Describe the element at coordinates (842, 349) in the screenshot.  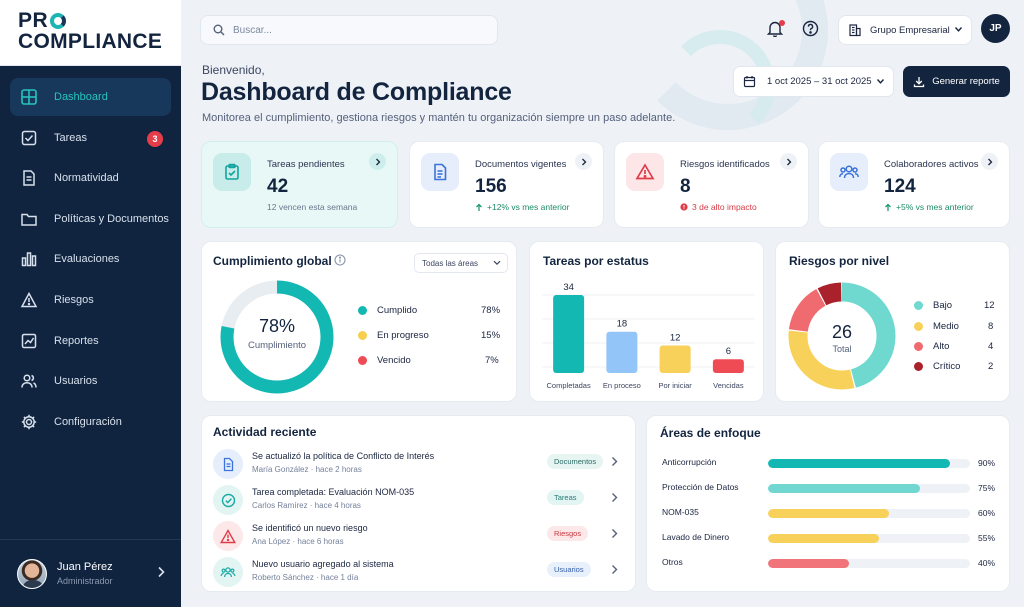
I see `risks-total-label: Total` at that location.